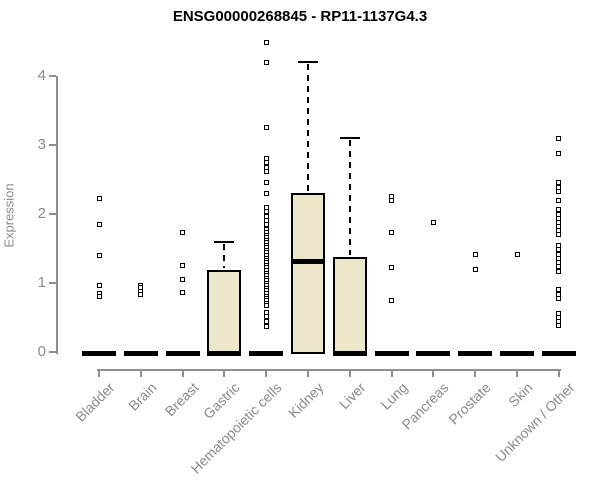 The image size is (600, 500). What do you see at coordinates (41, 75) in the screenshot?
I see `y-tick-label: 4` at bounding box center [41, 75].